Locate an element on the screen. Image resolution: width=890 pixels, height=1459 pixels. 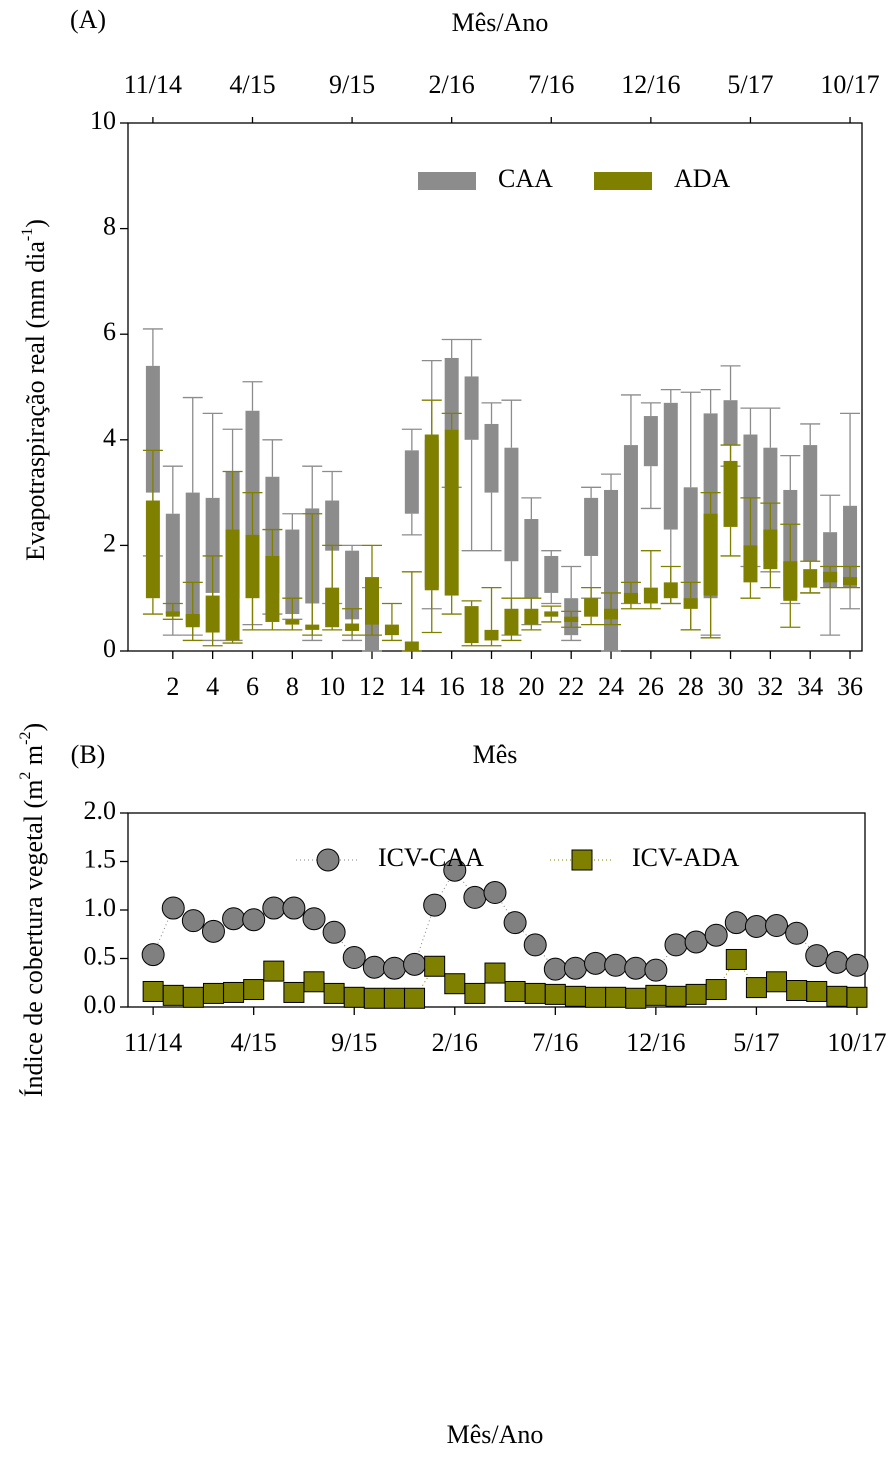
y-tick-label: 8 is located at coordinates (109, 226).